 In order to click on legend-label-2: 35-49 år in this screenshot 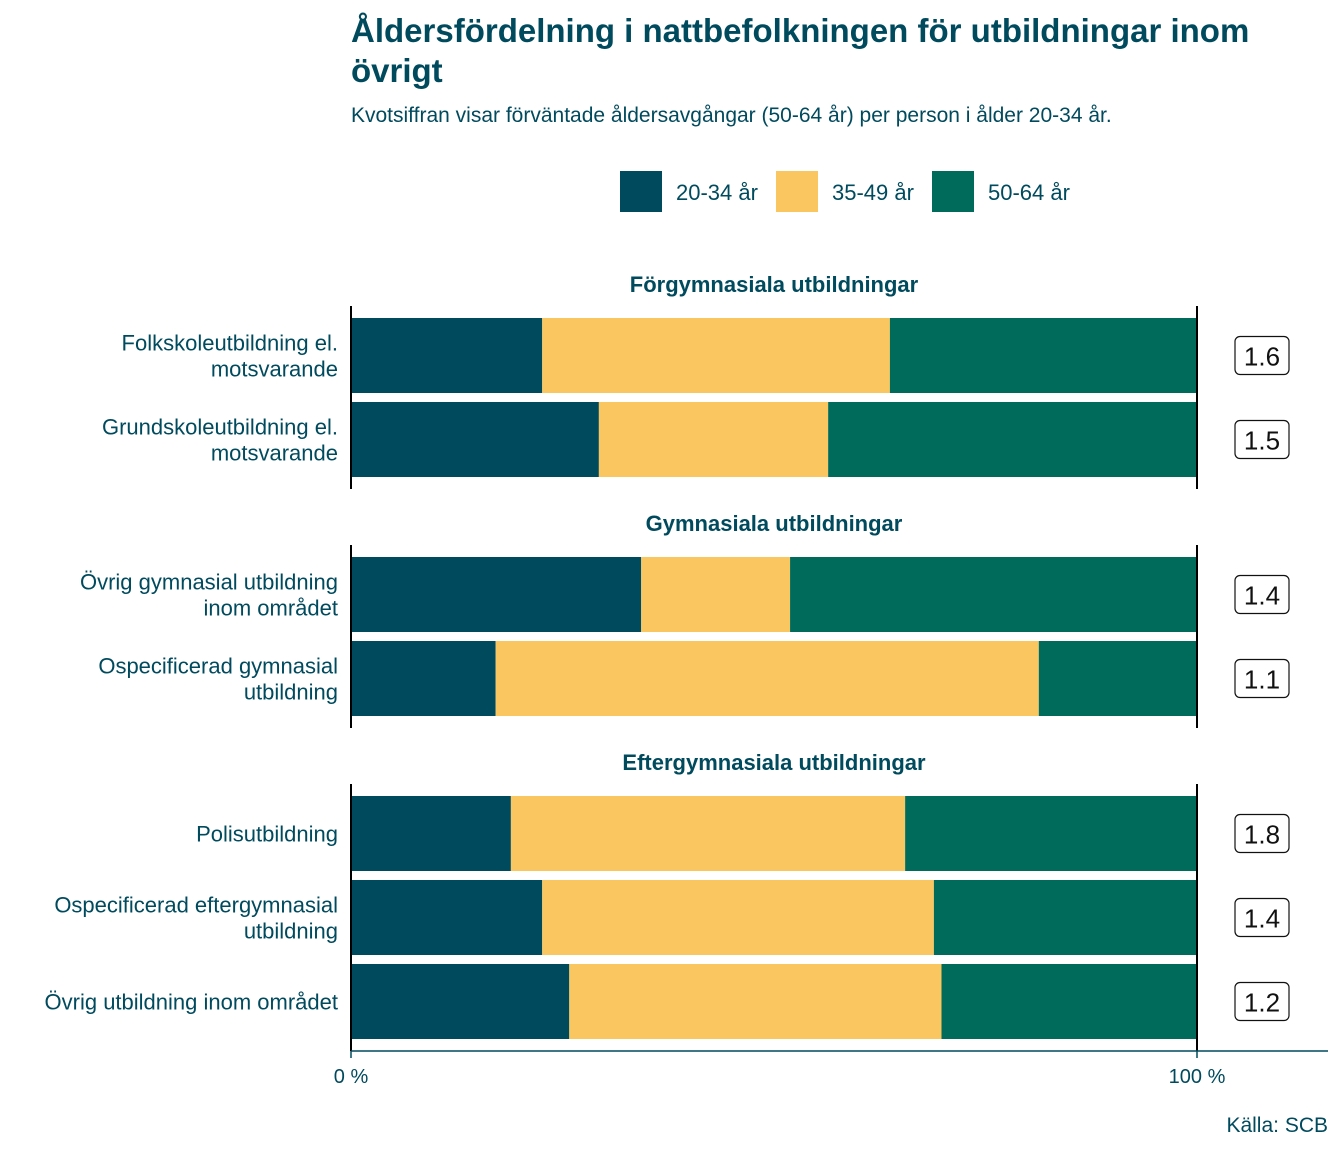, I will do `click(873, 192)`.